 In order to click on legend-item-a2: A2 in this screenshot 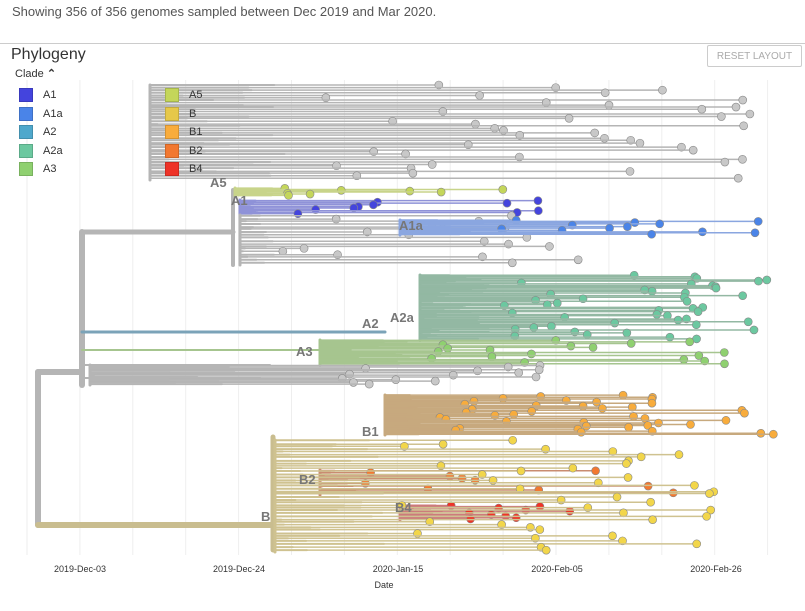, I will do `click(37, 132)`.